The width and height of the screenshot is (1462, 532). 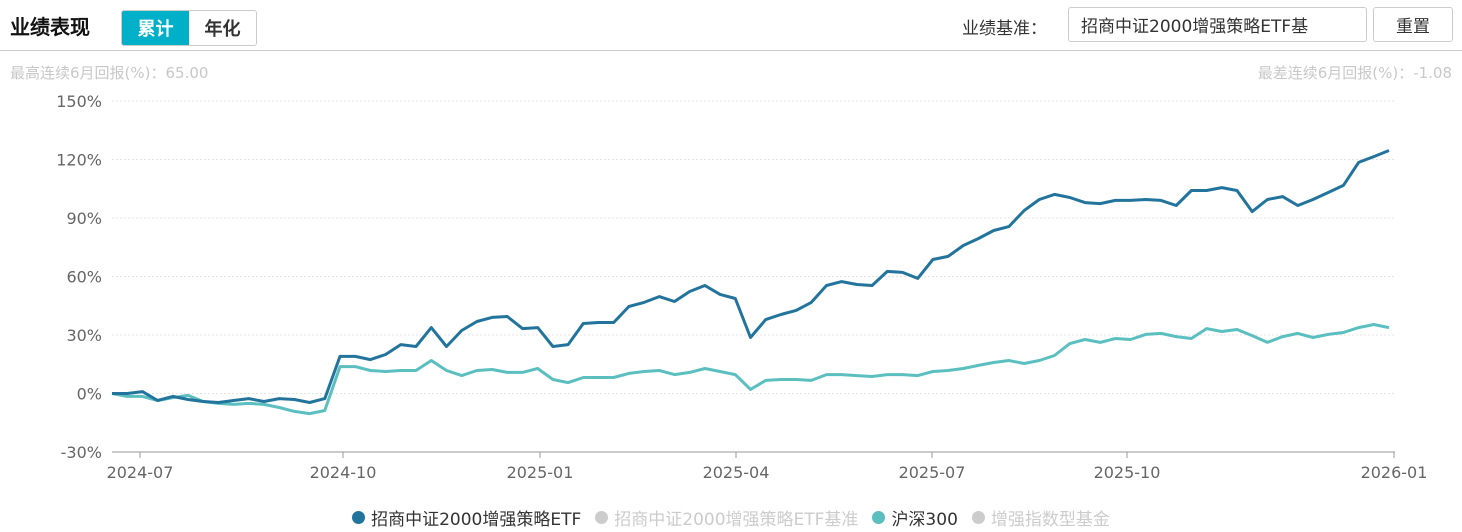 I want to click on y-tick-label: 90%, so click(x=84, y=218).